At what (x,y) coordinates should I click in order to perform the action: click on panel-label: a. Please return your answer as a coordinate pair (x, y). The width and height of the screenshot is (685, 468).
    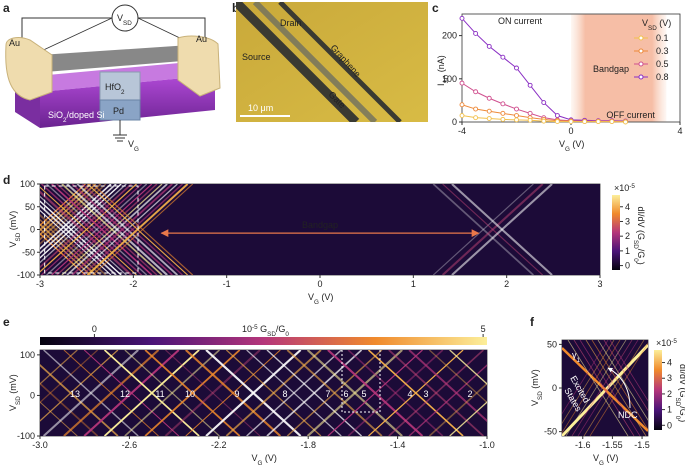
    Looking at the image, I should click on (6, 8).